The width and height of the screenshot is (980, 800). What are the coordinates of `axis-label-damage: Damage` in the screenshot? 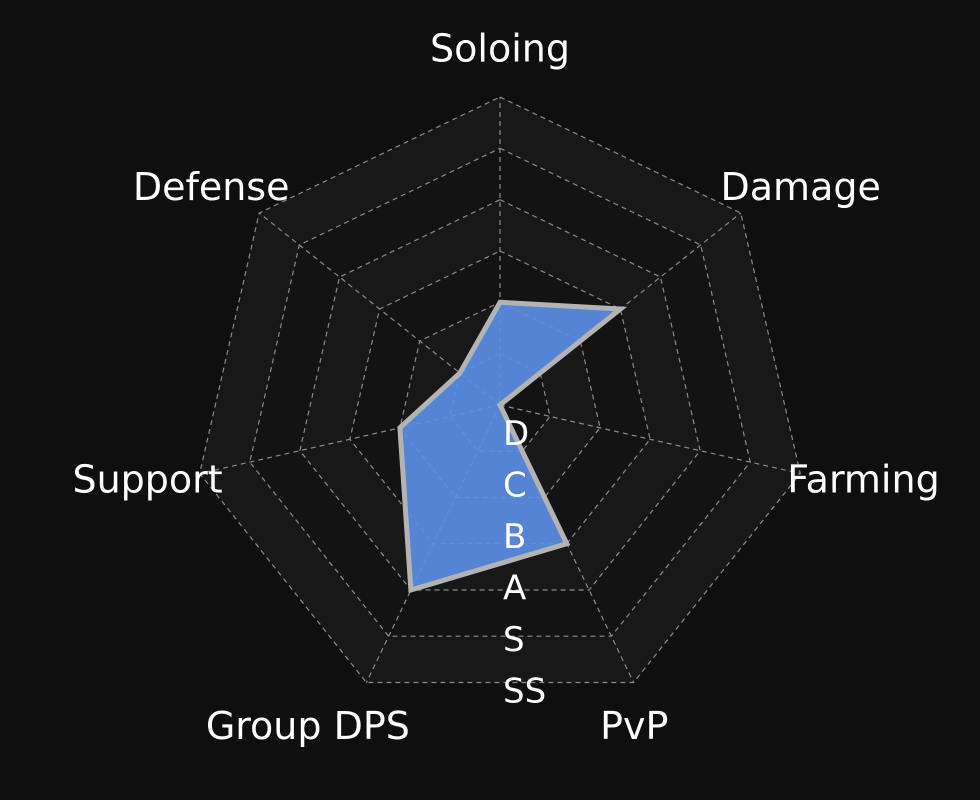 It's located at (801, 187).